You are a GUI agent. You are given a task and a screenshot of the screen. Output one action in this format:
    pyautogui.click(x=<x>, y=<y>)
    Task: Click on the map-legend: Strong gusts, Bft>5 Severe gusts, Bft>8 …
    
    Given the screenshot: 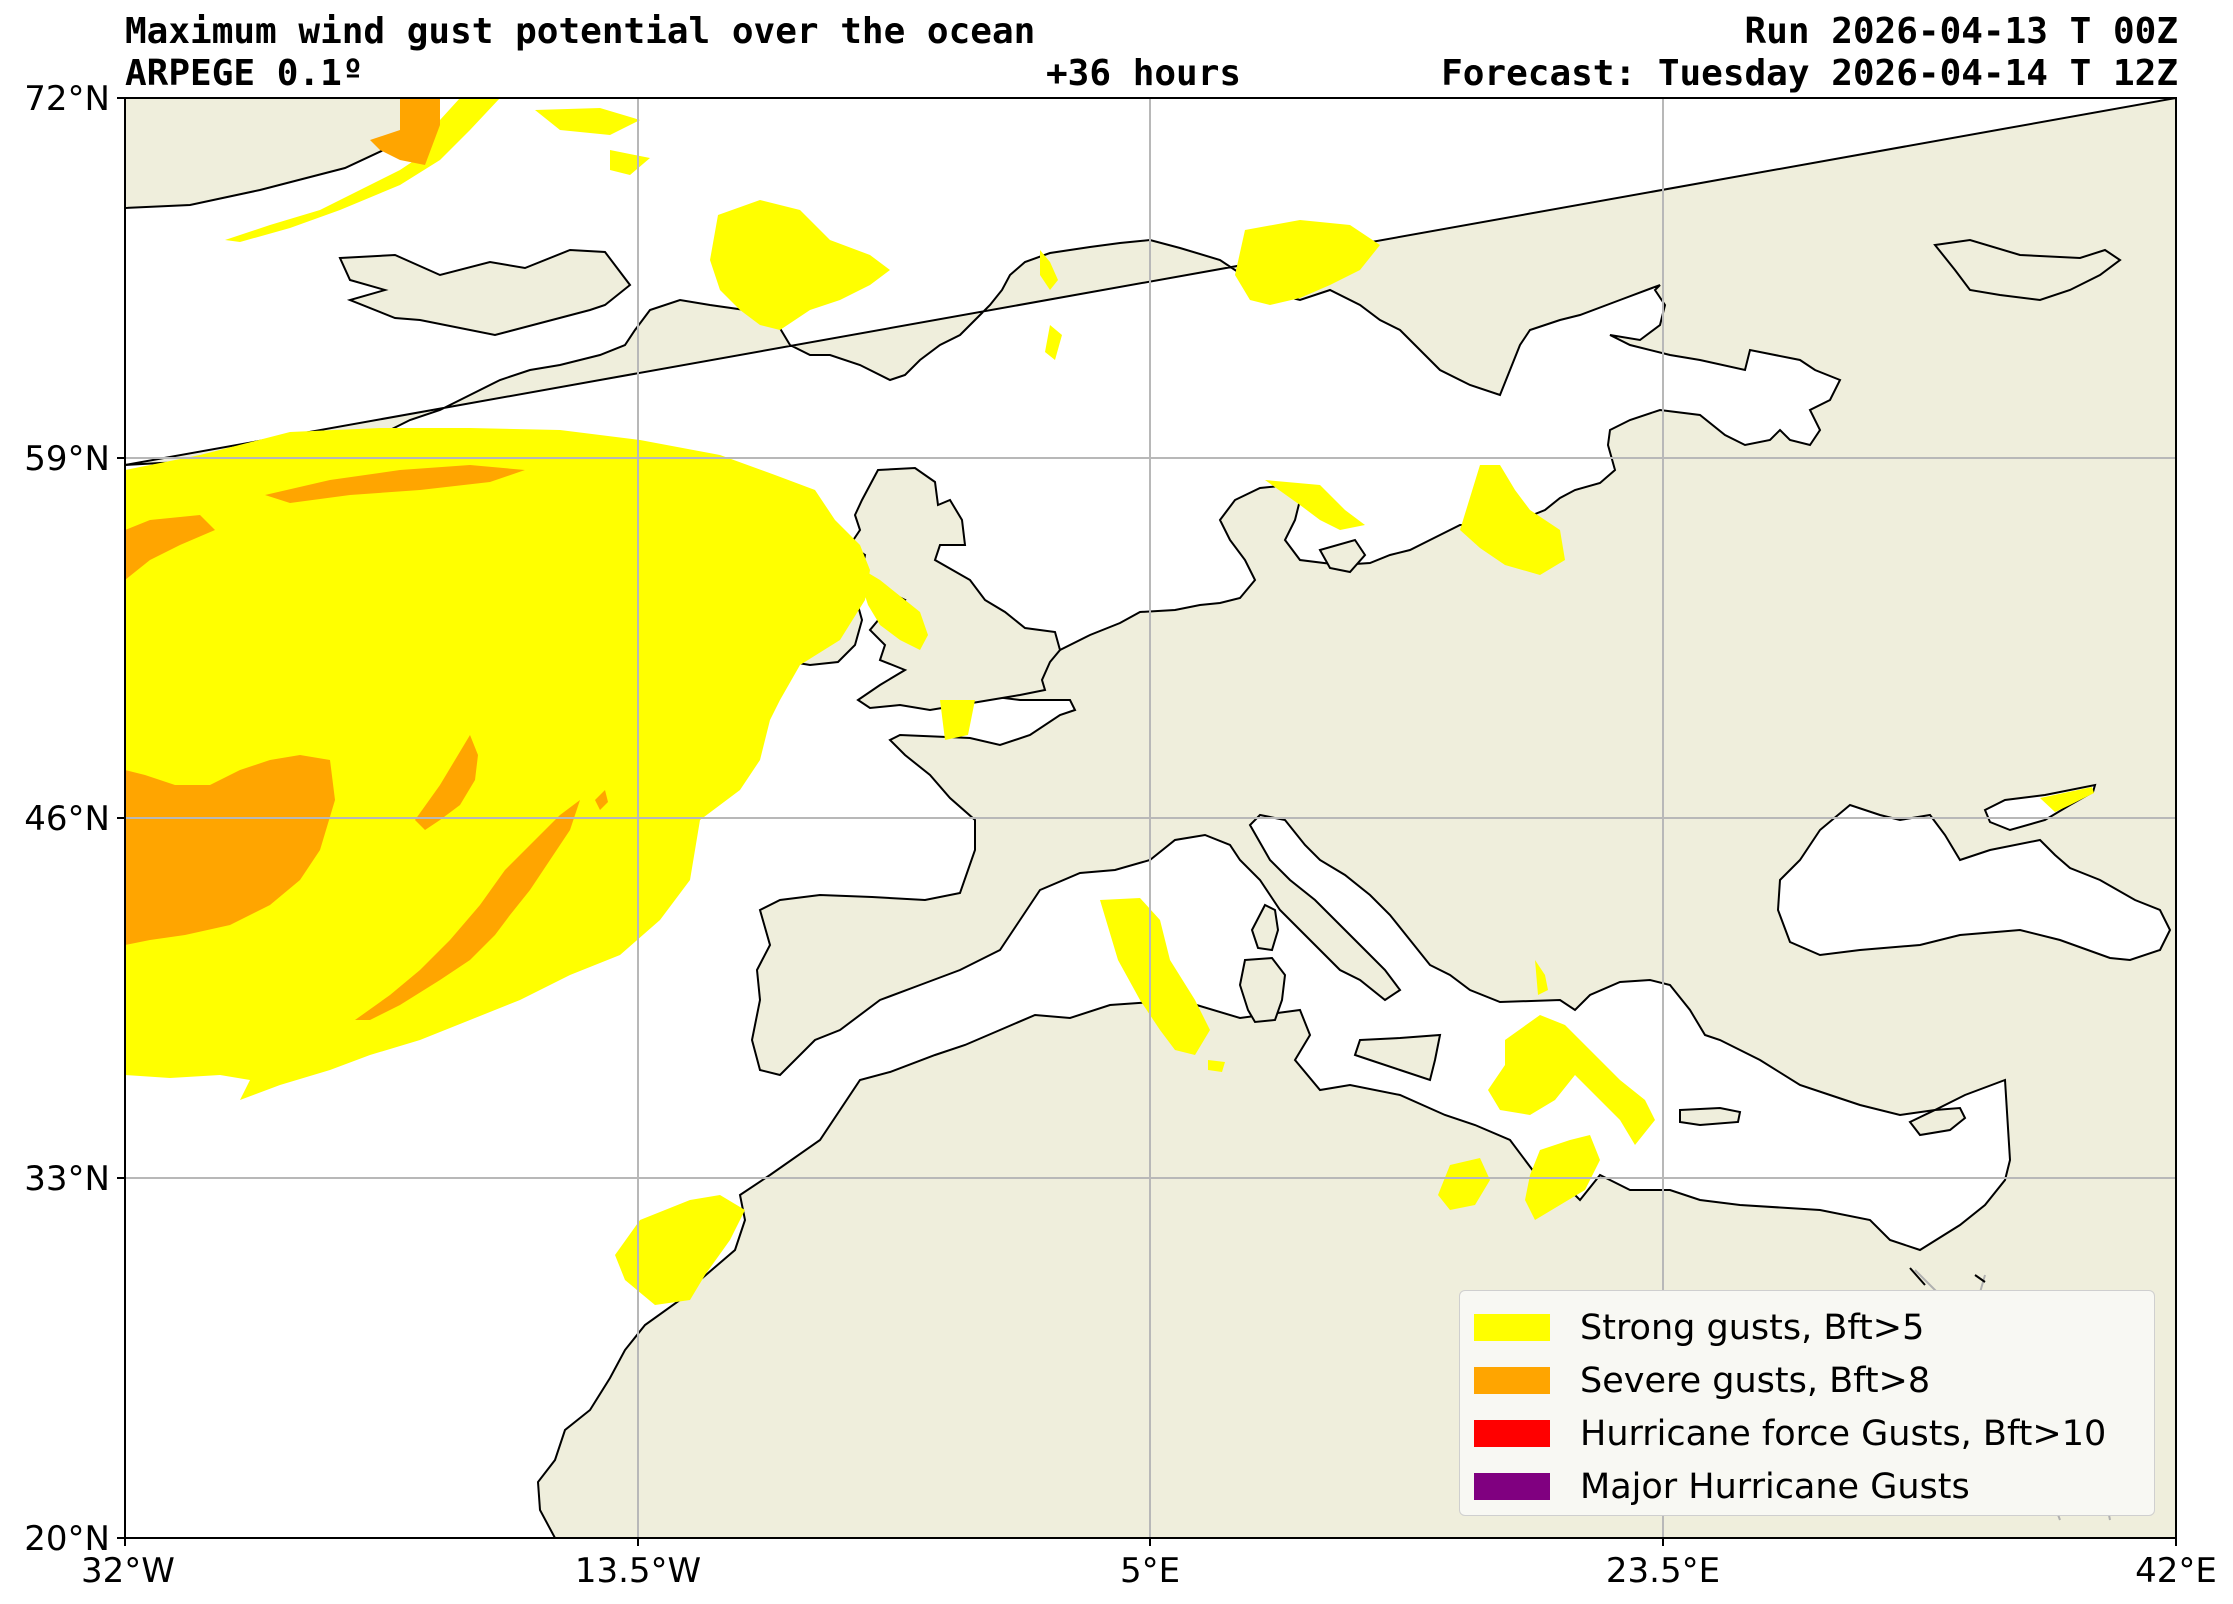 What is the action you would take?
    pyautogui.click(x=1807, y=1403)
    